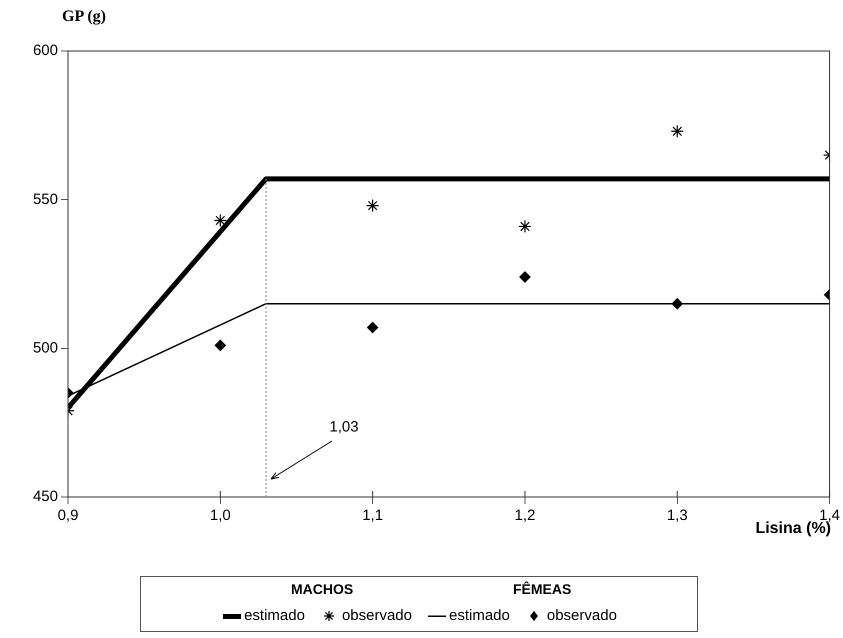 The height and width of the screenshot is (638, 843). What do you see at coordinates (220, 515) in the screenshot?
I see `x-tick-label: 1,0` at bounding box center [220, 515].